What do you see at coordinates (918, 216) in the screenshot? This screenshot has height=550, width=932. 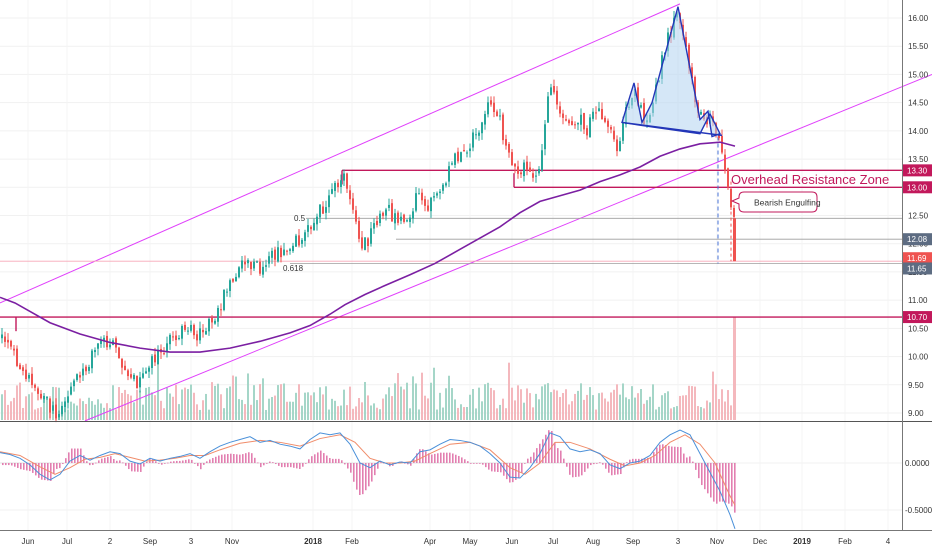 I see `price-tick-label: 12.50` at bounding box center [918, 216].